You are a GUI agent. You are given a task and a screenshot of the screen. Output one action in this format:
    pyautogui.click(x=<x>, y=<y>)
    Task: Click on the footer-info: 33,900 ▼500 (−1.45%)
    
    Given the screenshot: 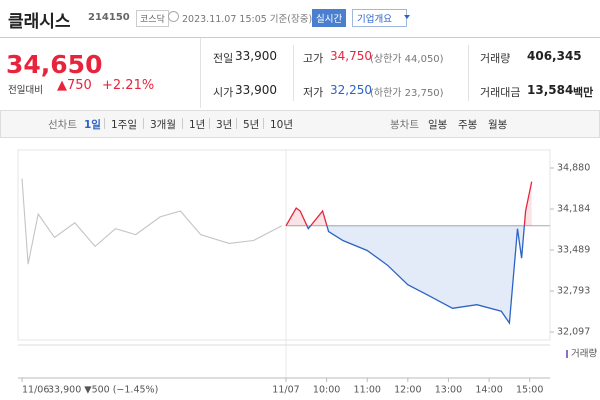 What is the action you would take?
    pyautogui.click(x=103, y=390)
    